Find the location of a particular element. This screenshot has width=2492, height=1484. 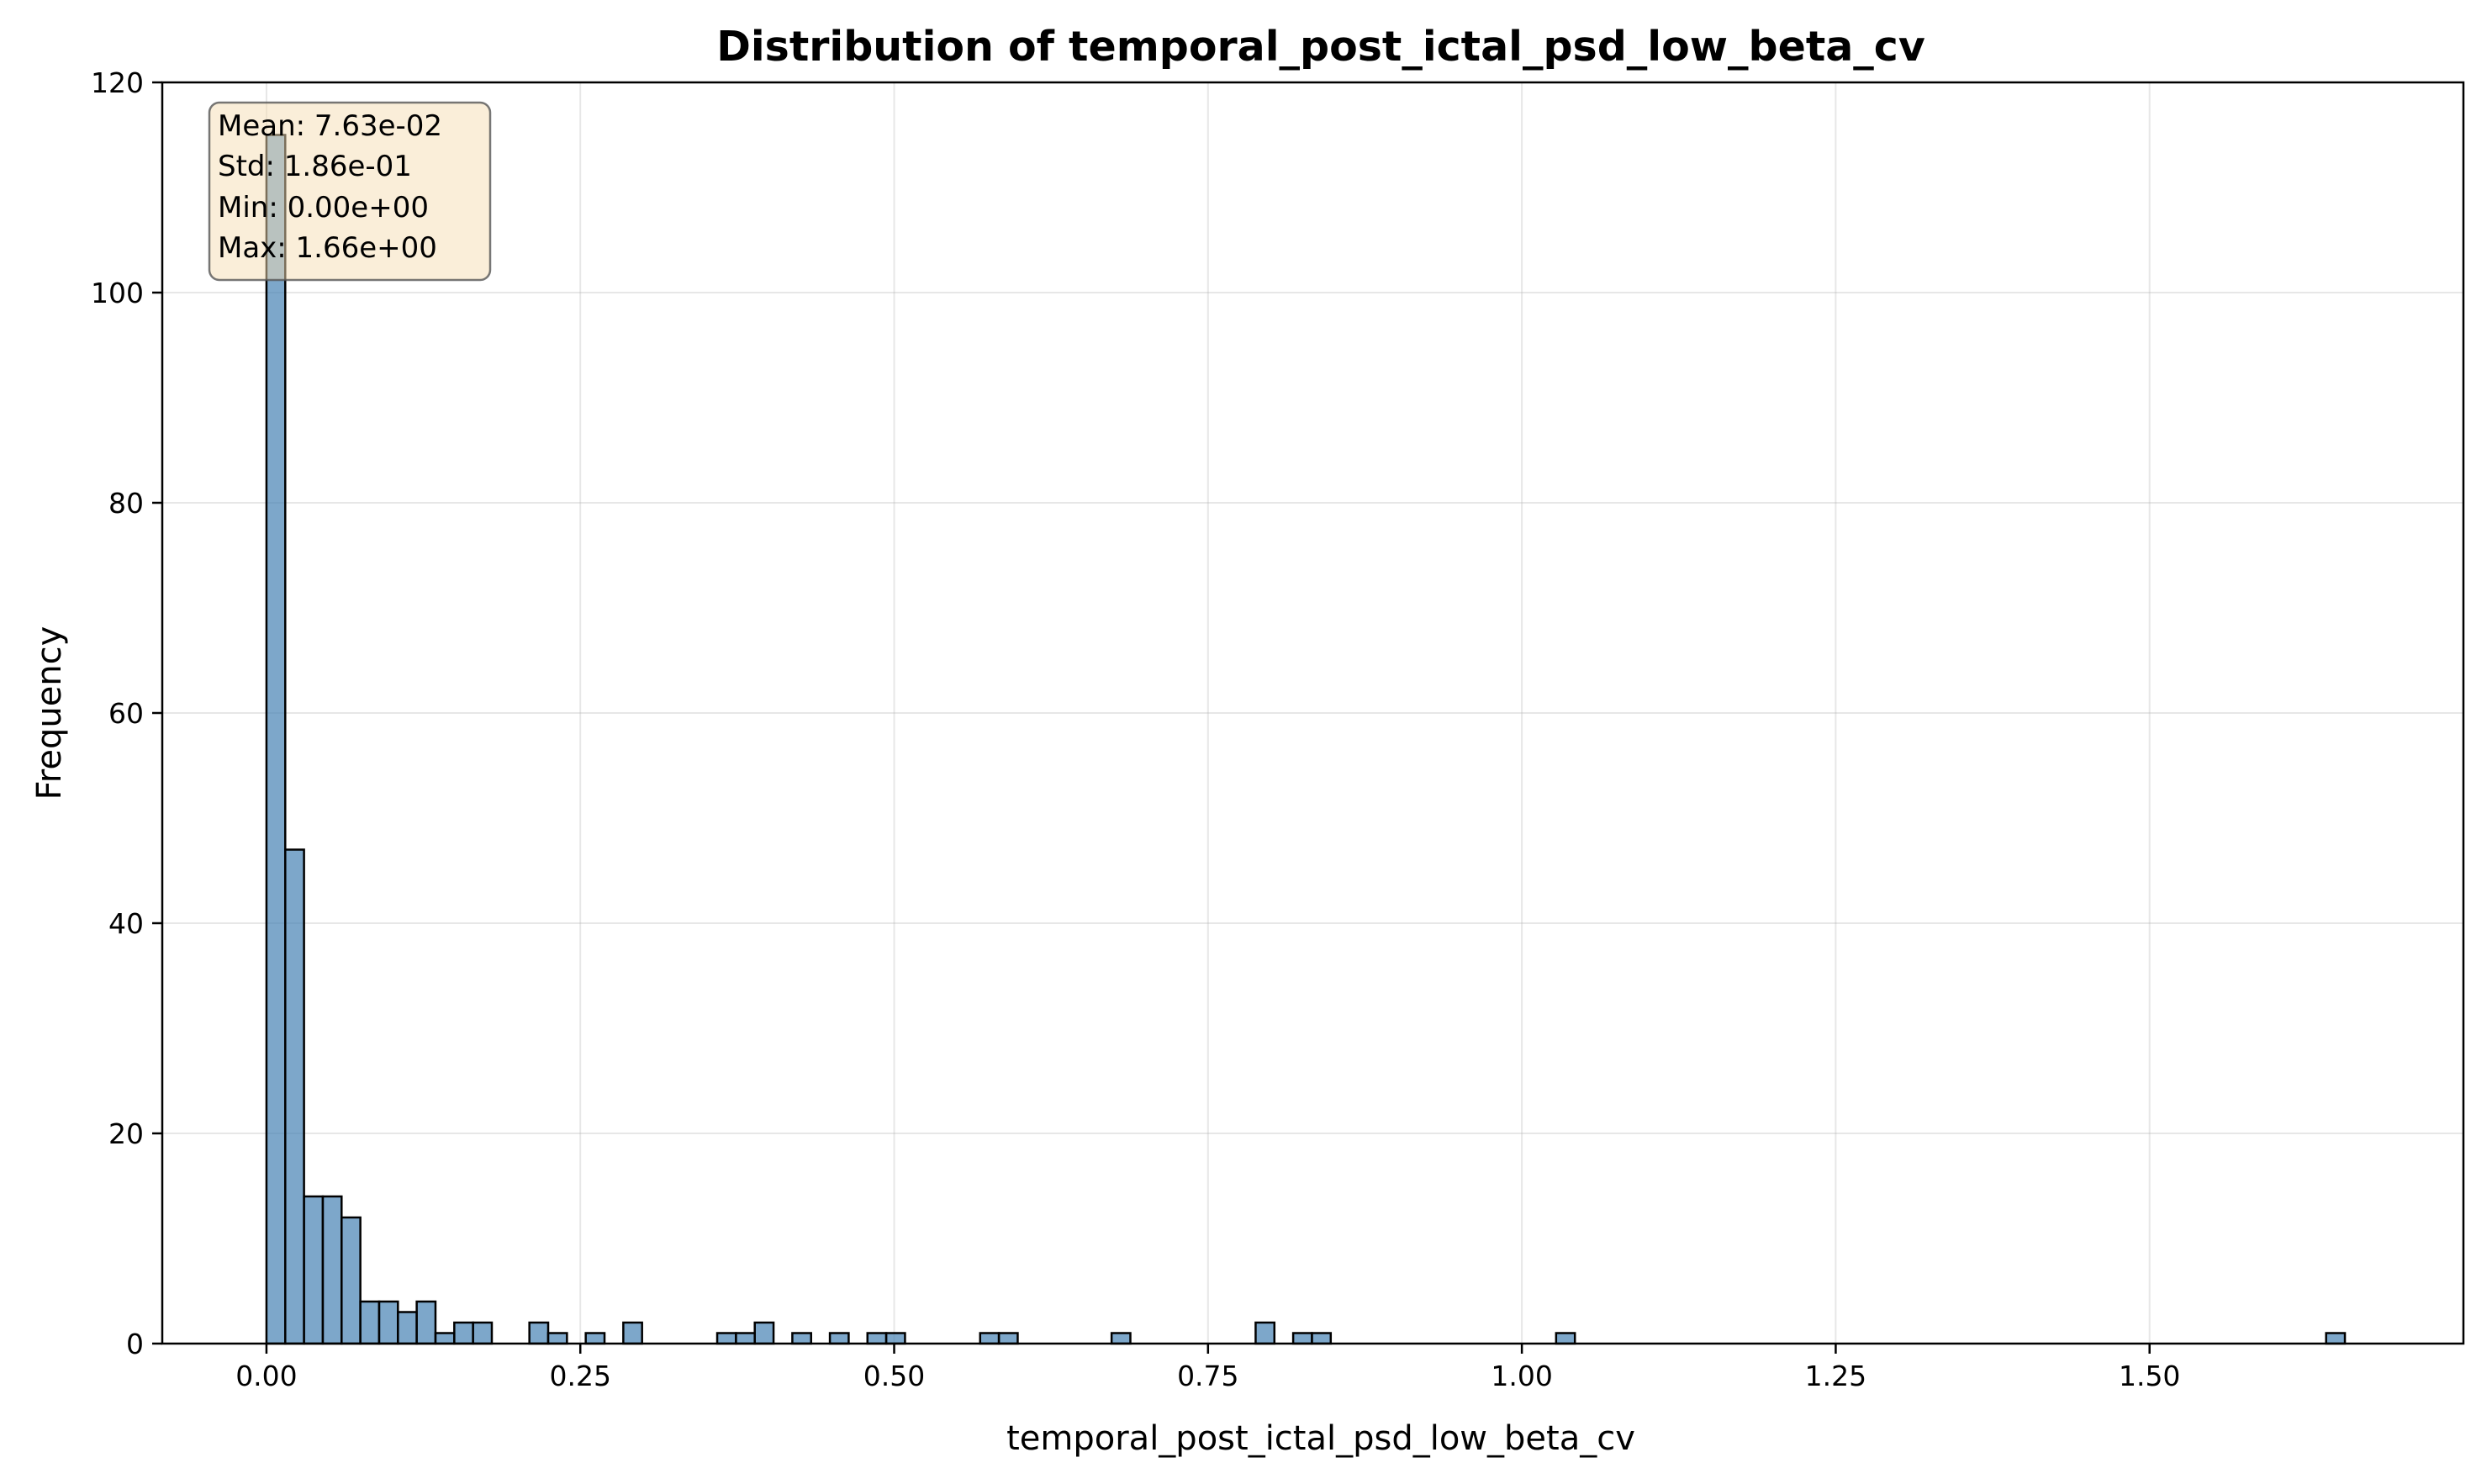

y-tick-label: 80 is located at coordinates (126, 503).